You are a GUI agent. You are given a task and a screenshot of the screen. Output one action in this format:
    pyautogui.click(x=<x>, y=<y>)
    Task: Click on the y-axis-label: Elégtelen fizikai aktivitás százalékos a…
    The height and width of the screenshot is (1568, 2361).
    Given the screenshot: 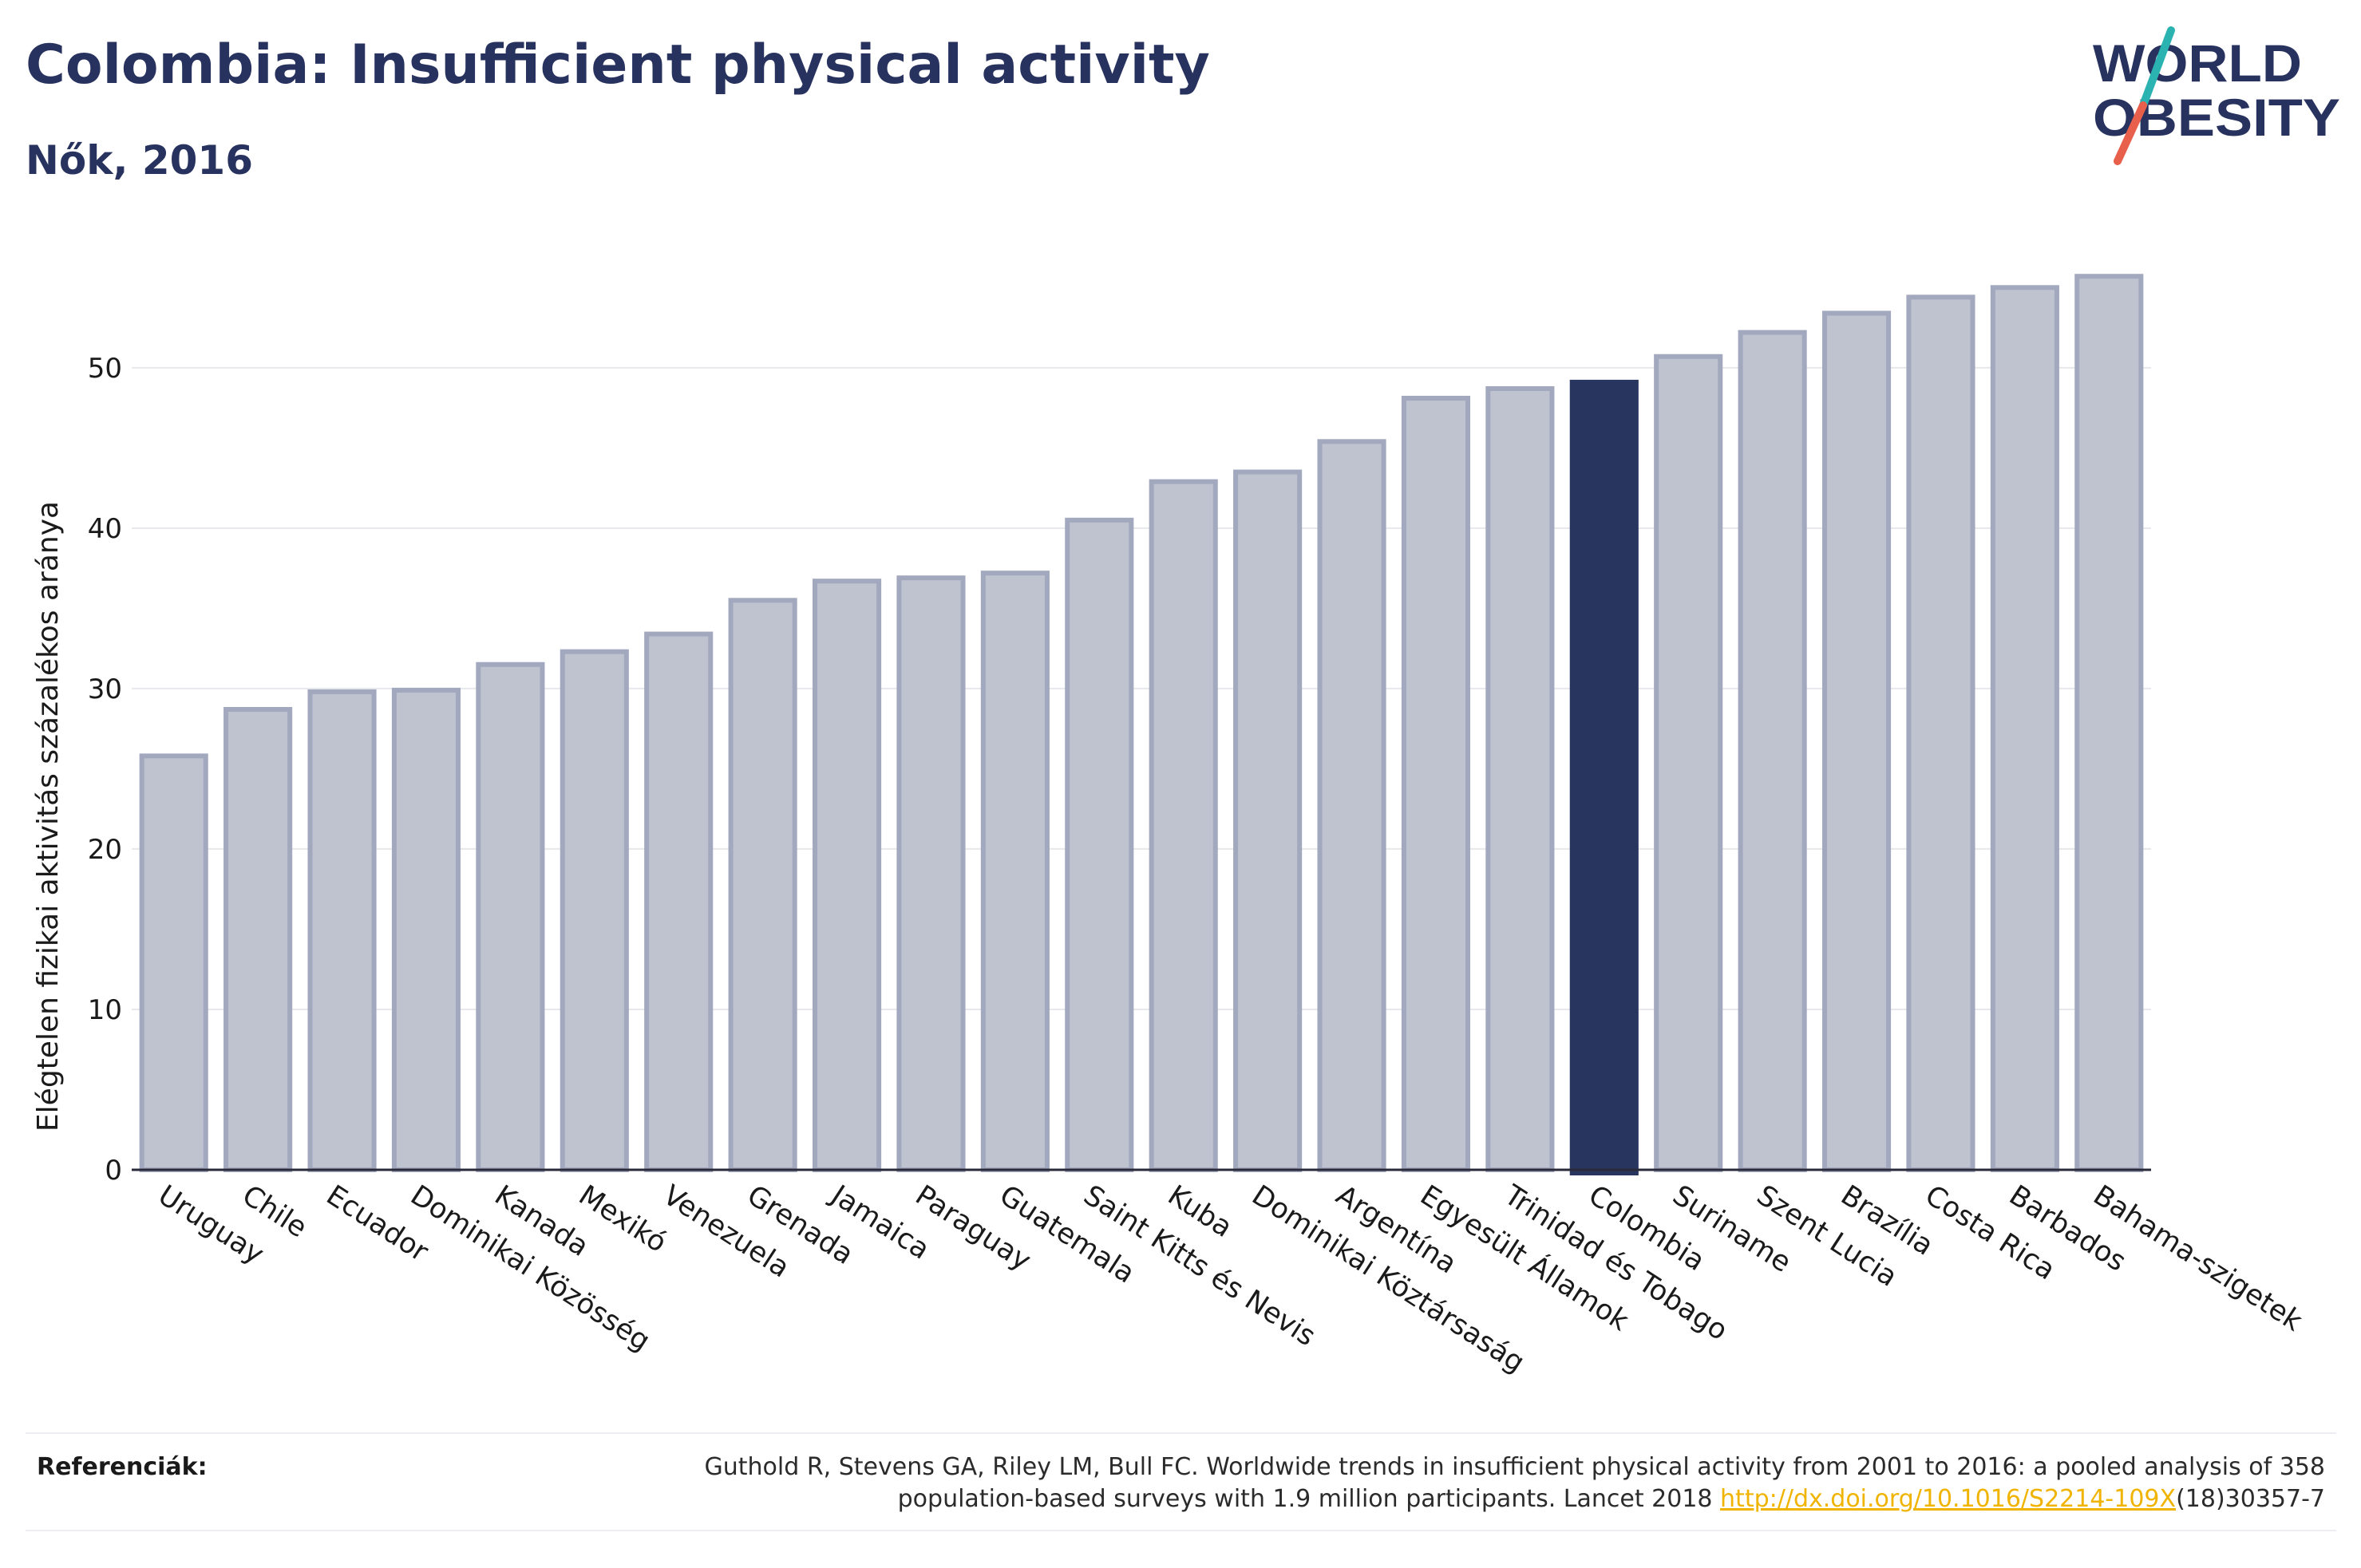 What is the action you would take?
    pyautogui.click(x=48, y=816)
    